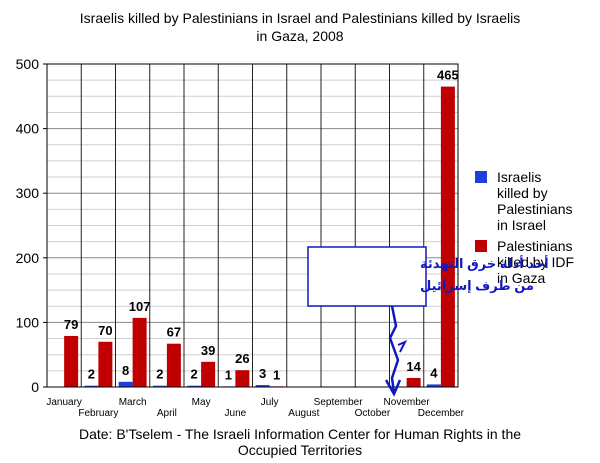 This screenshot has height=463, width=600. Describe the element at coordinates (276, 374) in the screenshot. I see `data-label-palestinians-july: 1` at that location.